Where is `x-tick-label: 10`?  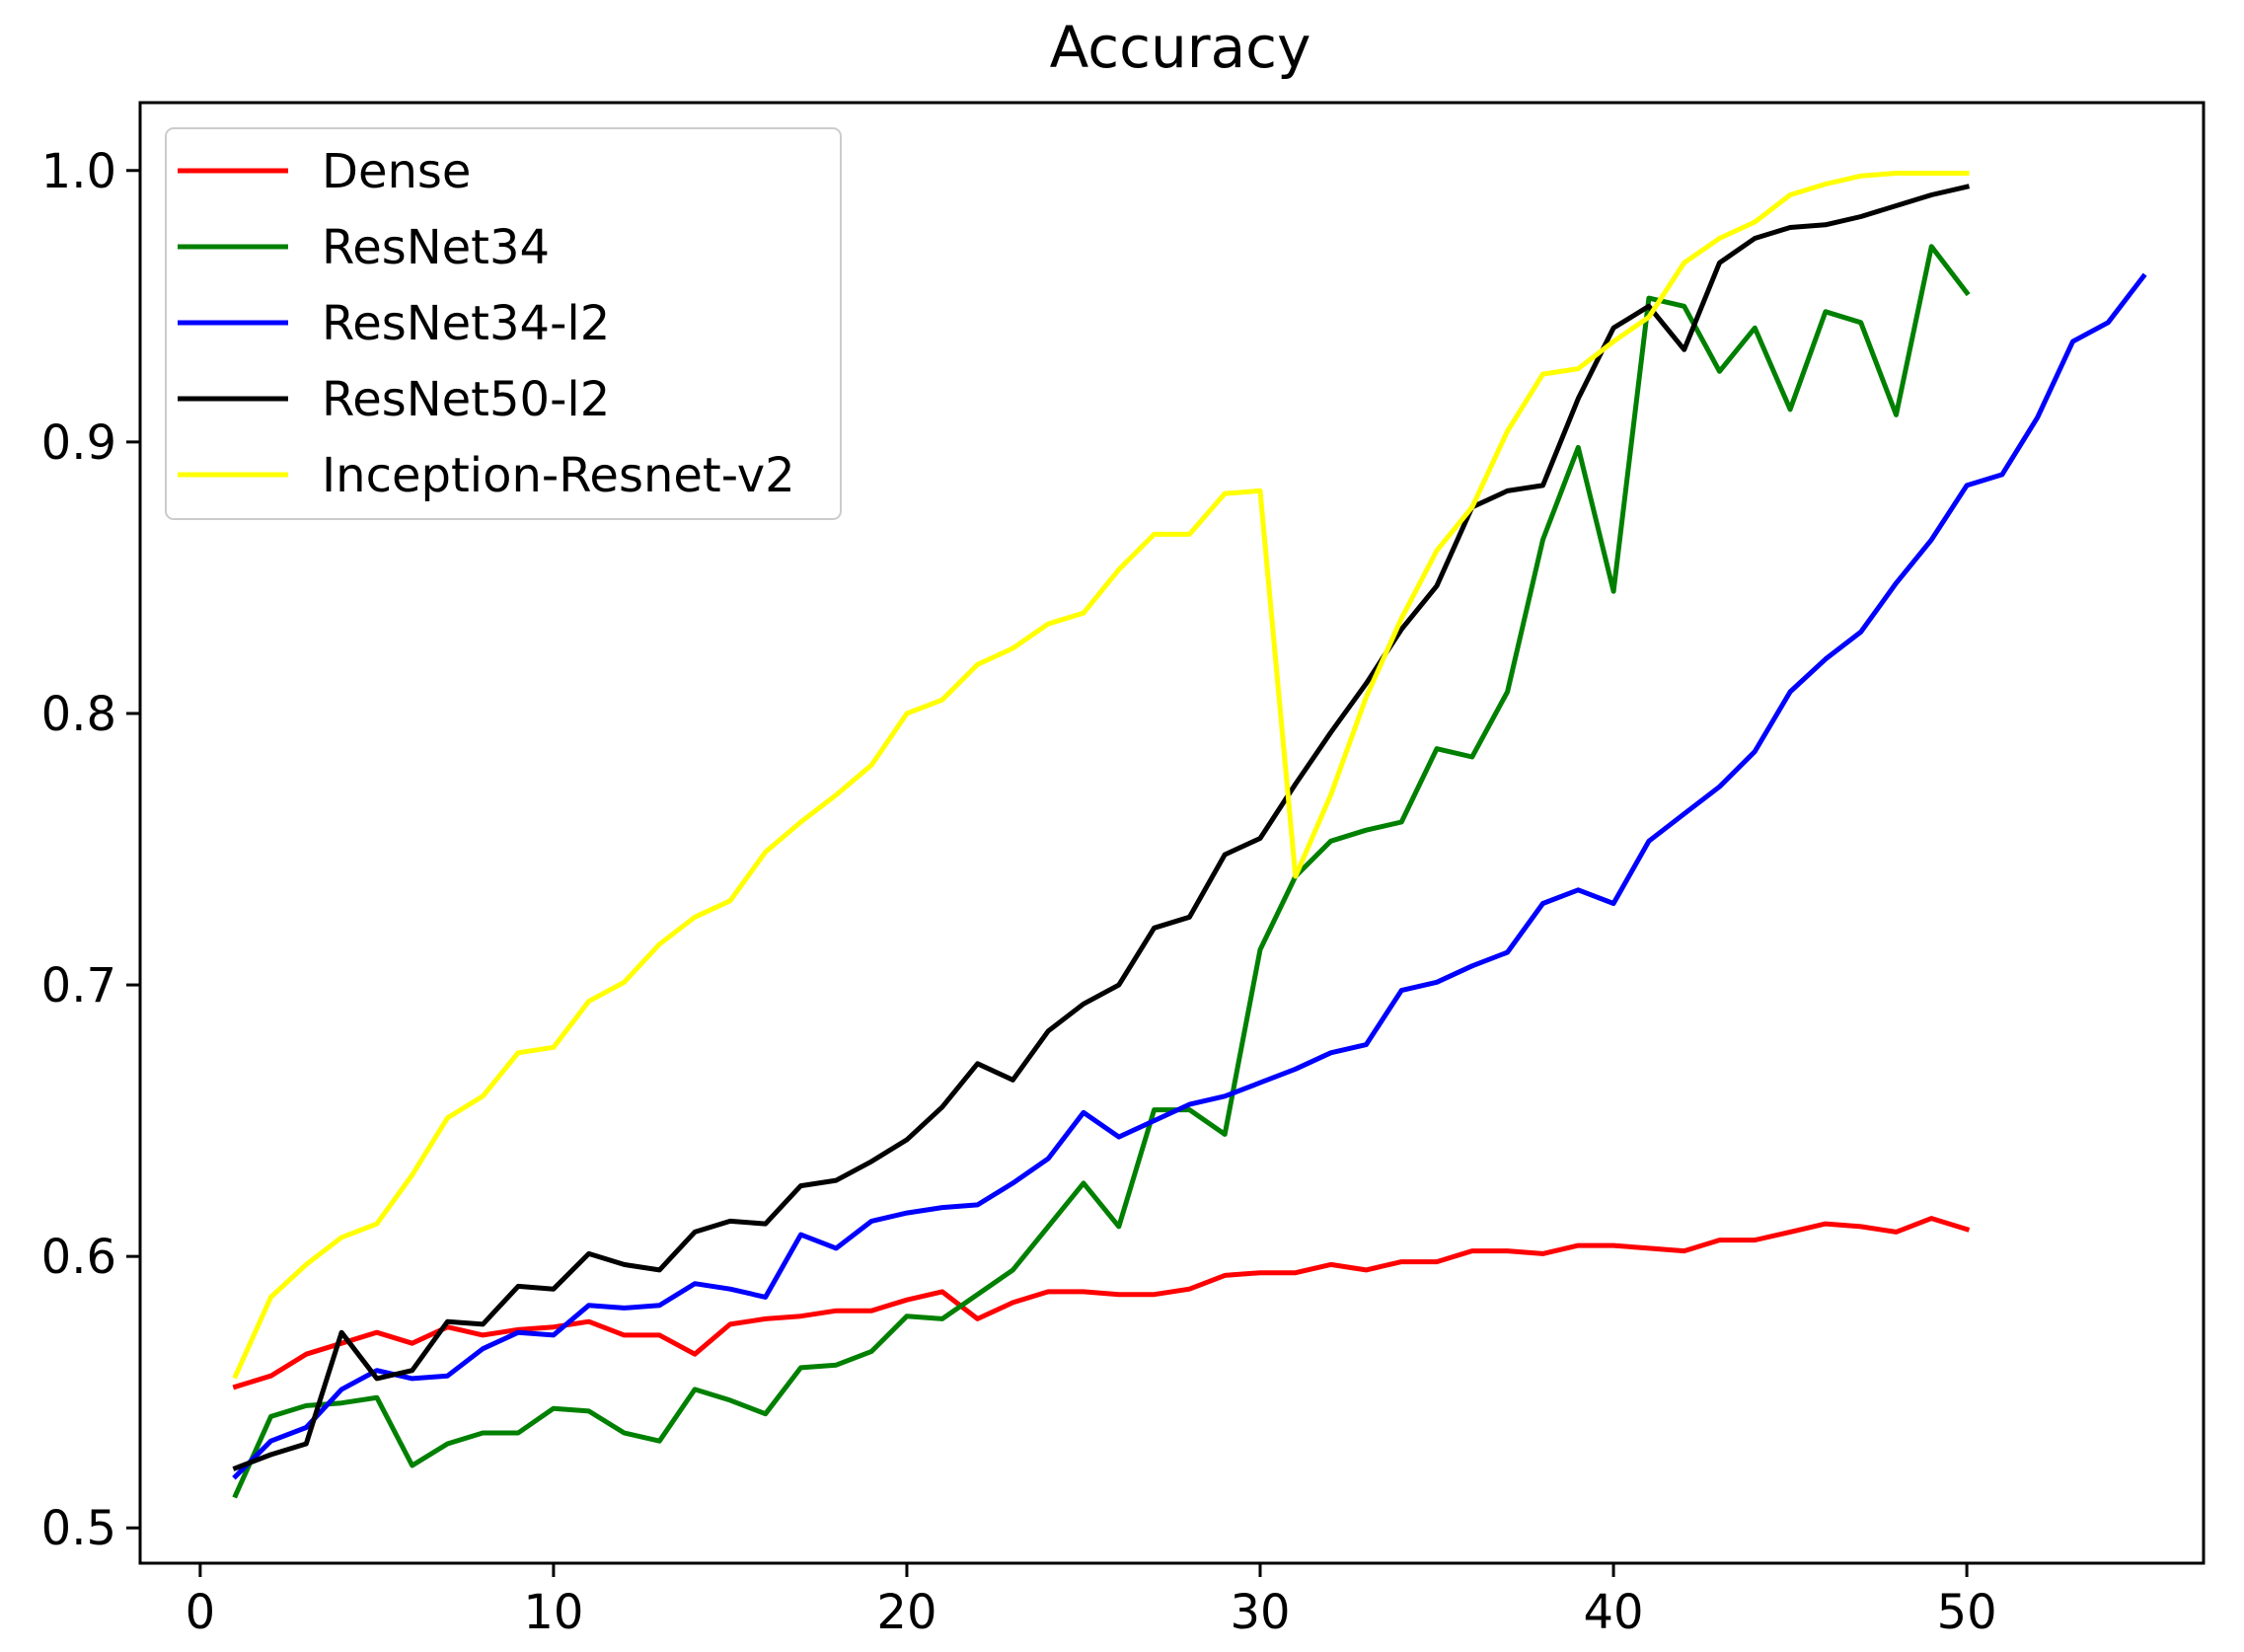 x-tick-label: 10 is located at coordinates (553, 1612).